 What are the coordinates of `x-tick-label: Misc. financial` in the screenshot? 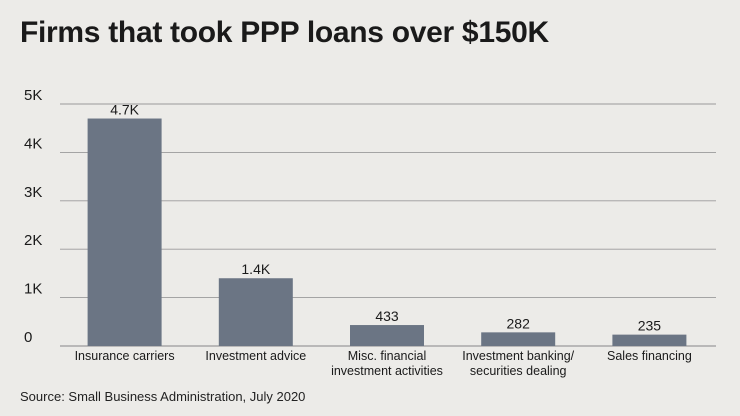 It's located at (387, 356).